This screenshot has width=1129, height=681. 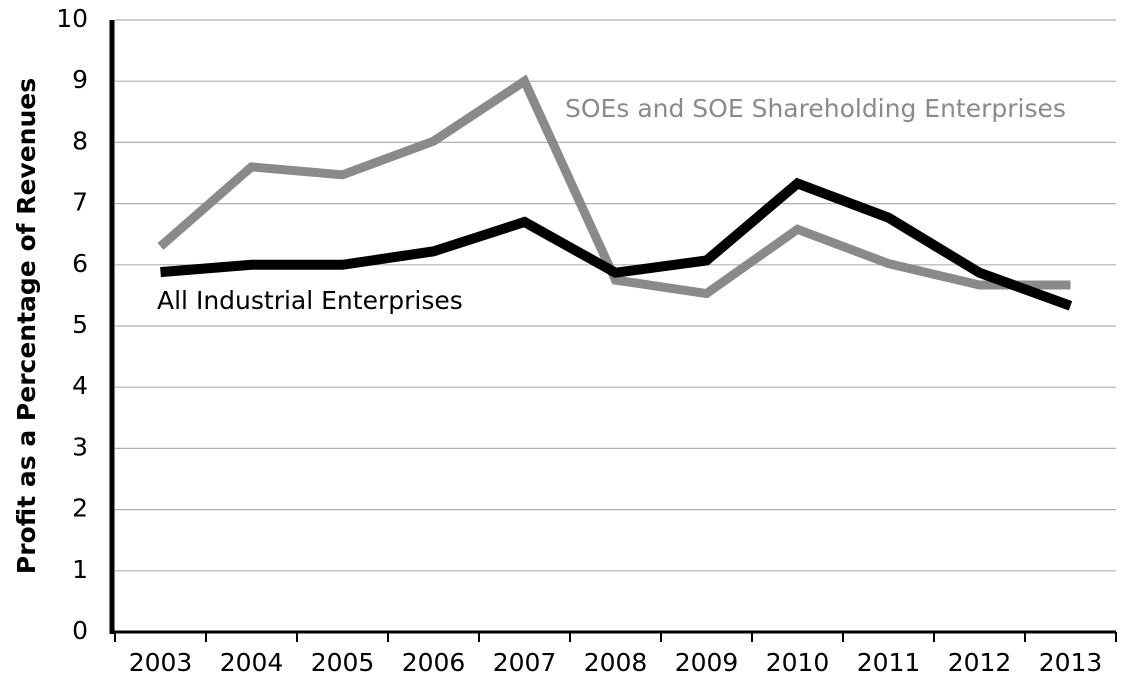 I want to click on x-tick-label: 2007, so click(x=525, y=662).